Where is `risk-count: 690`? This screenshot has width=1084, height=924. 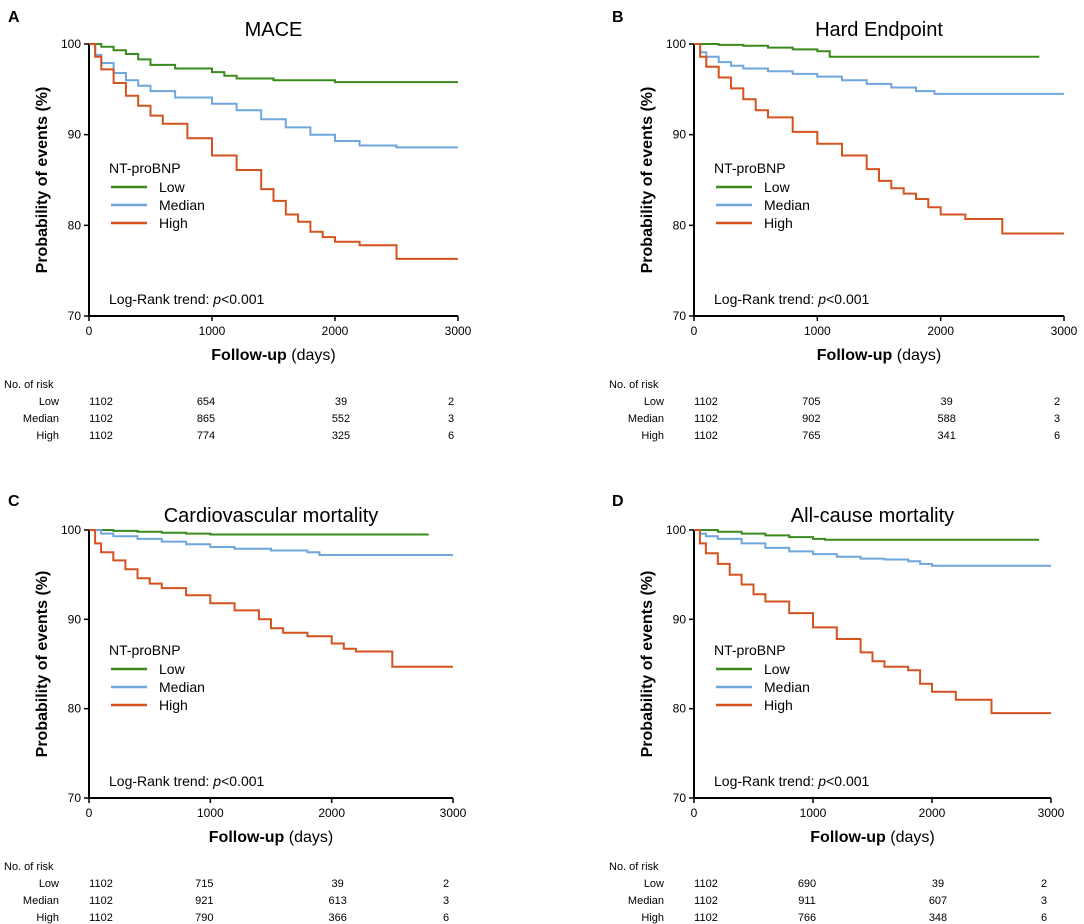
risk-count: 690 is located at coordinates (807, 884).